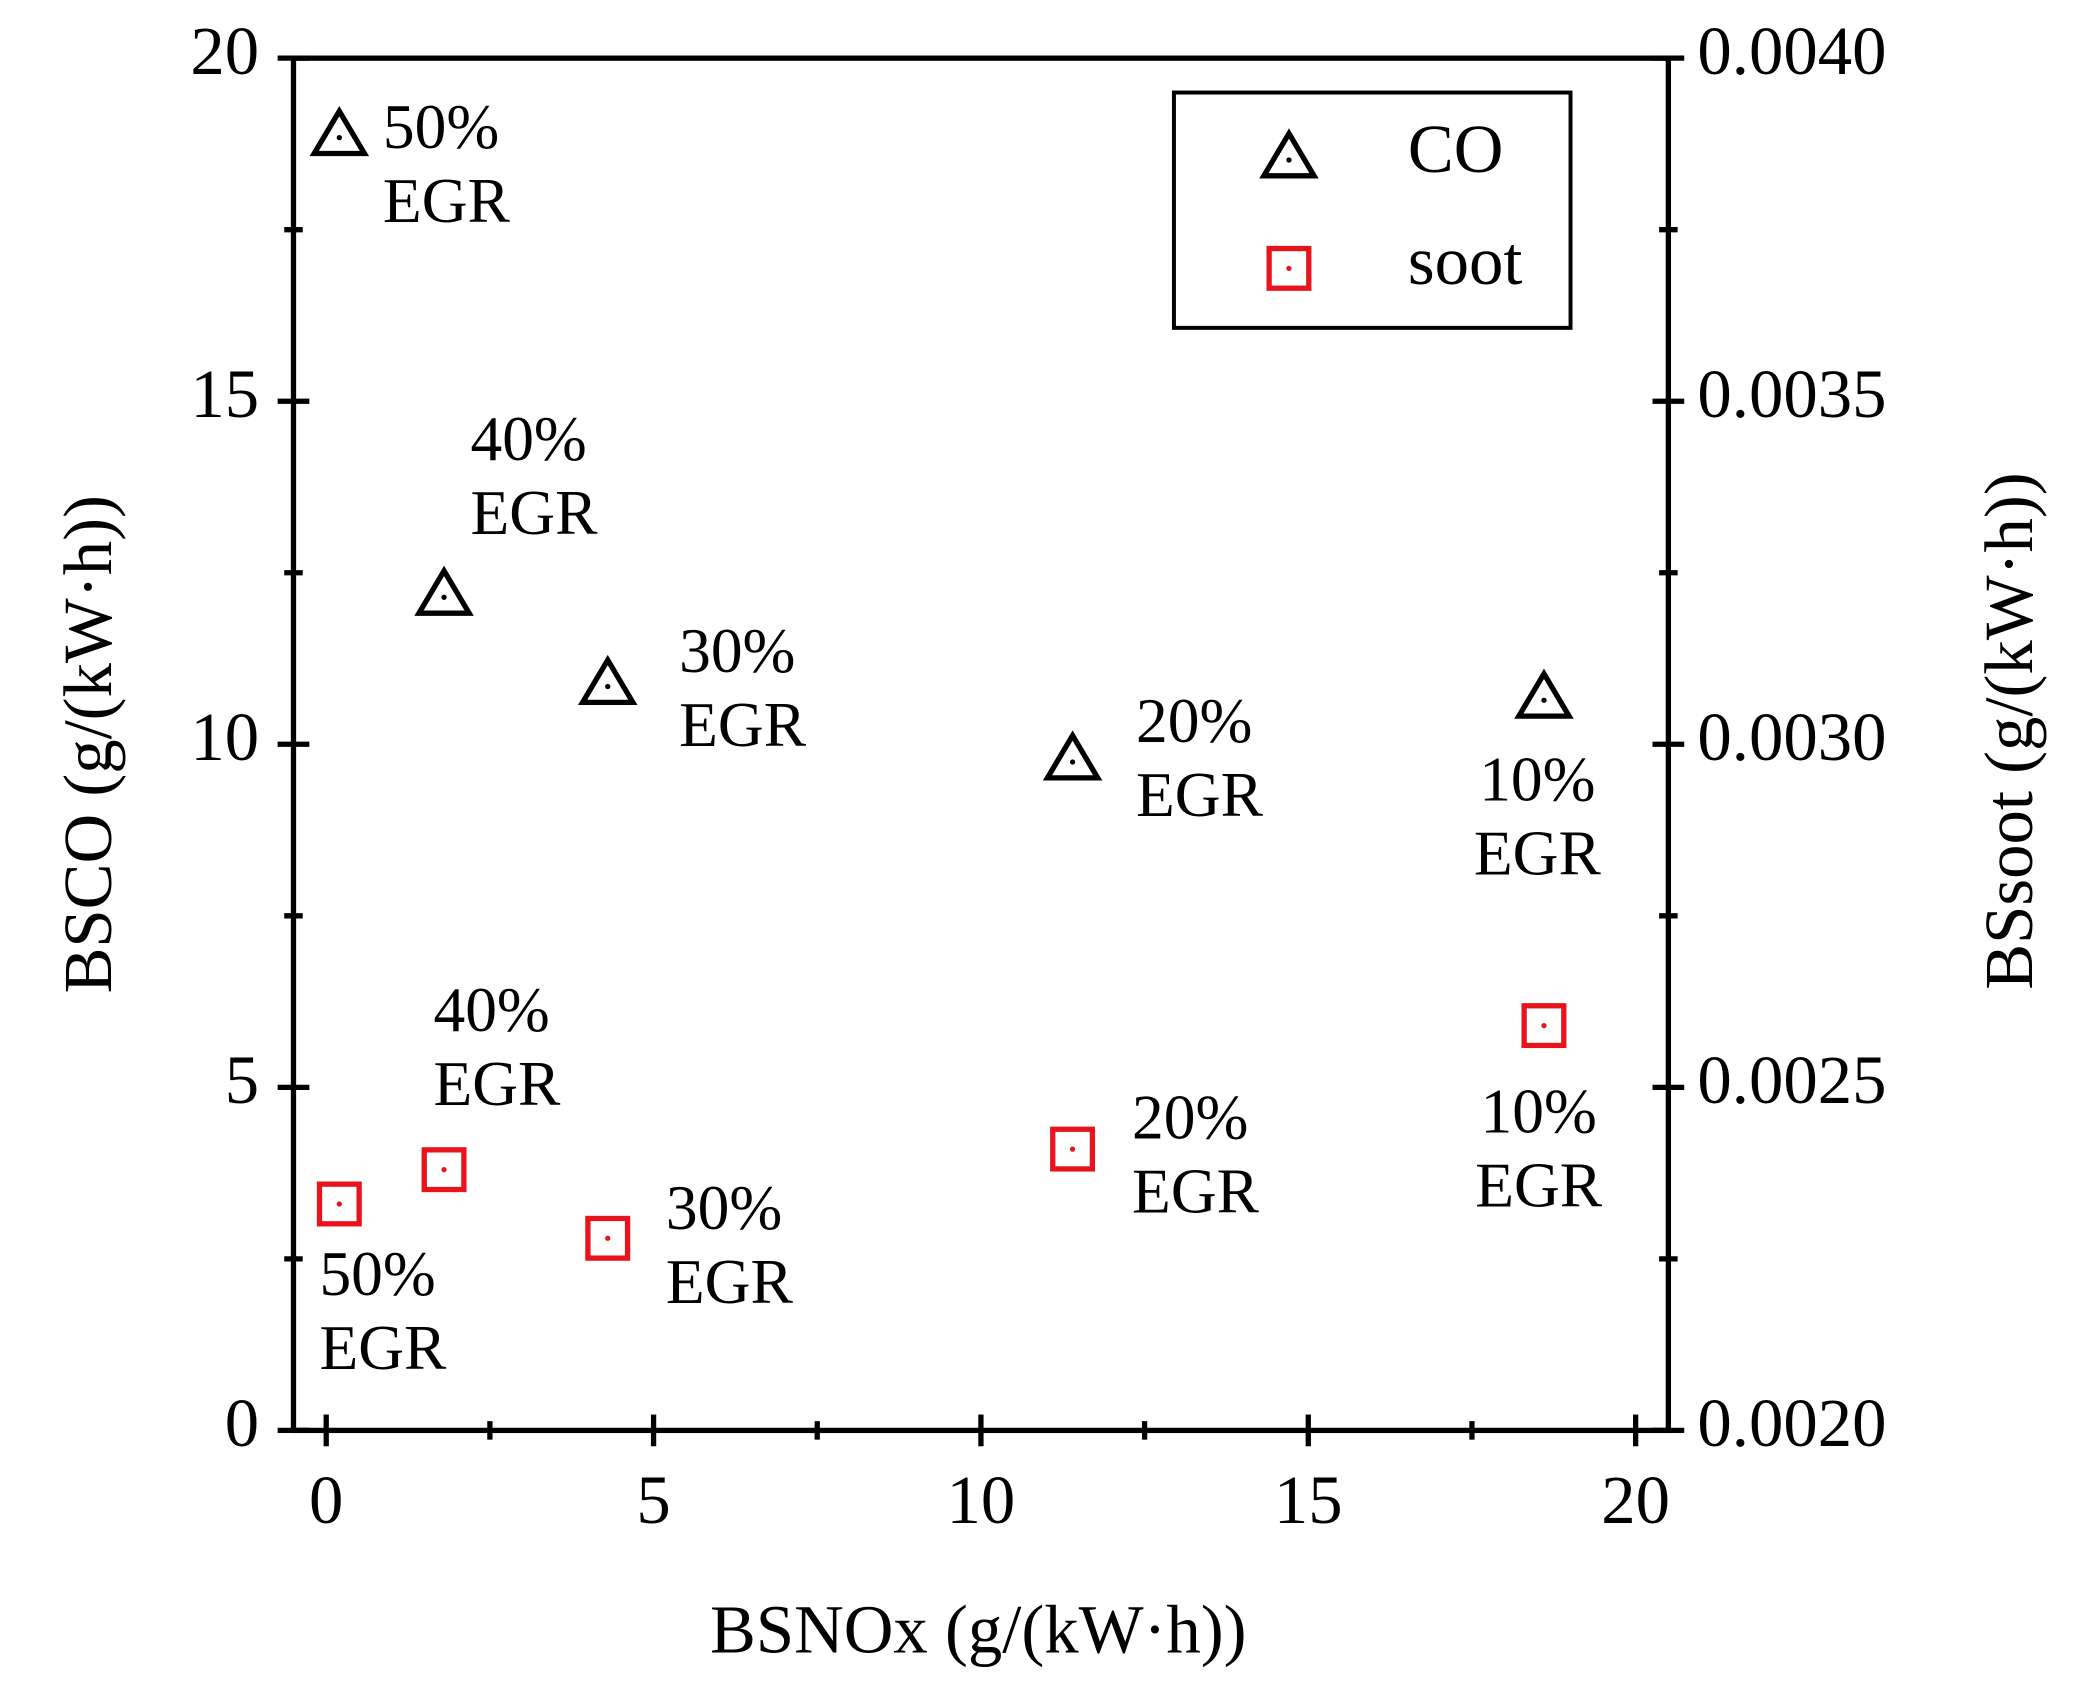 The height and width of the screenshot is (1708, 2073). Describe the element at coordinates (1635, 1500) in the screenshot. I see `x-tick-label: 20` at that location.